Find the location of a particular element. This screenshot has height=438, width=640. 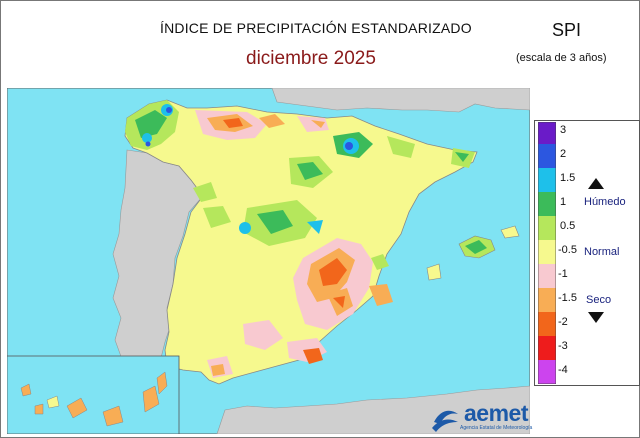

humid-label: Húmedo is located at coordinates (605, 202).